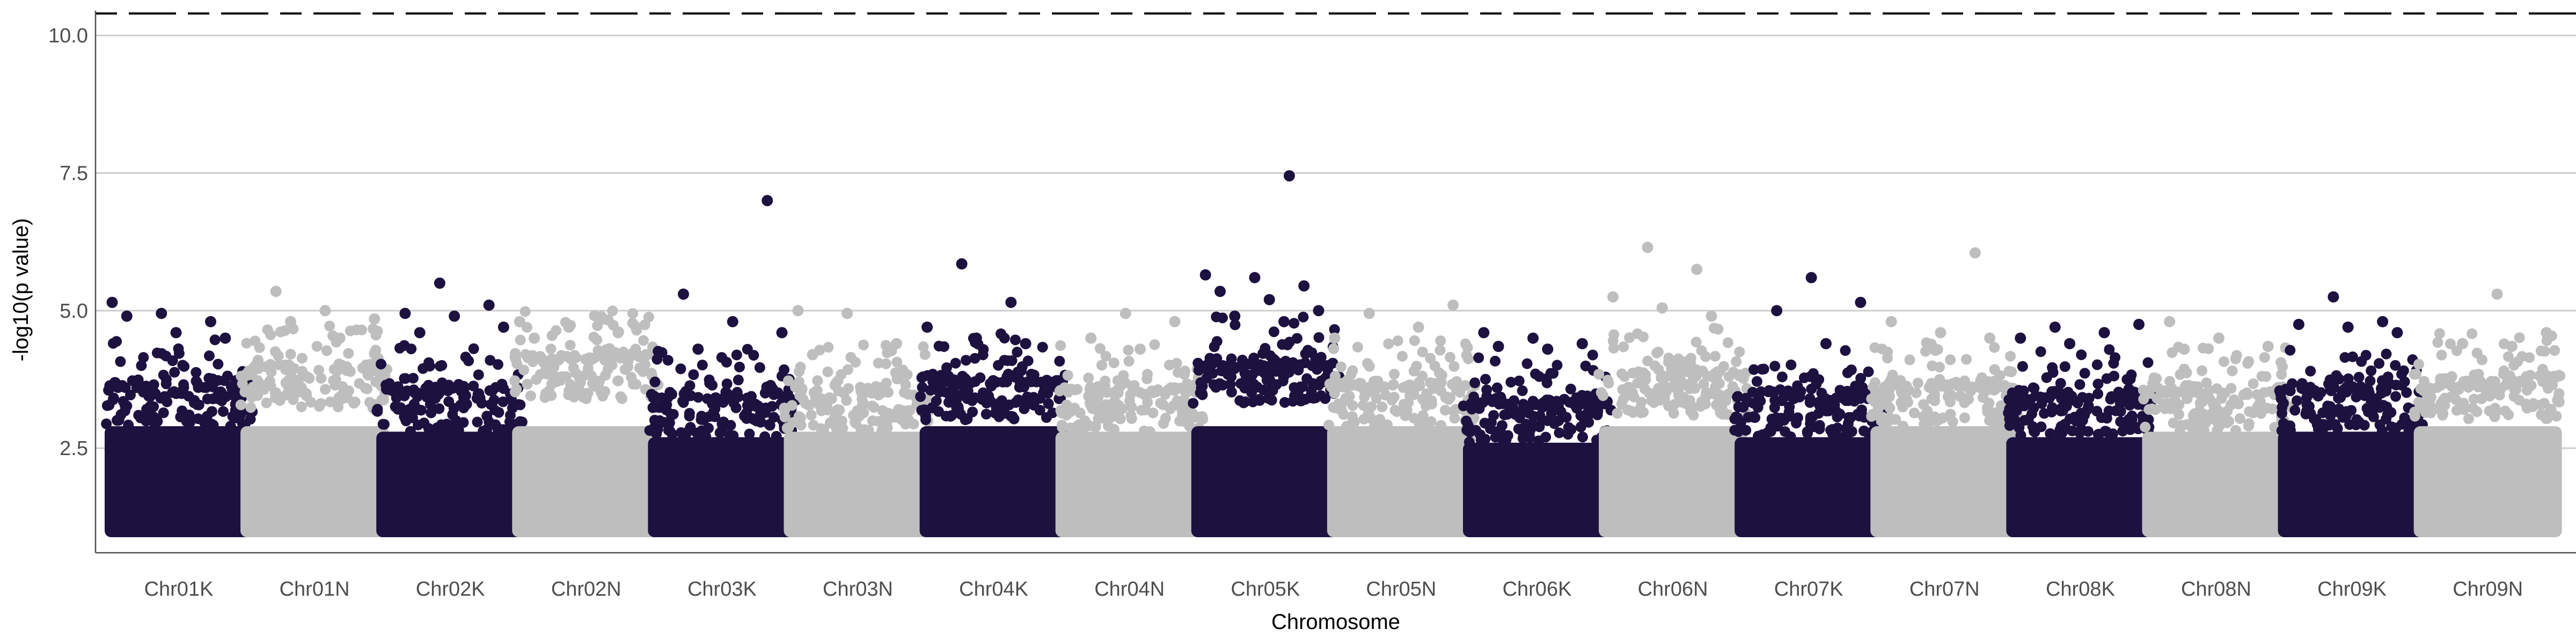 The height and width of the screenshot is (644, 2576). Describe the element at coordinates (74, 311) in the screenshot. I see `y-tick-label: 5.0` at that location.